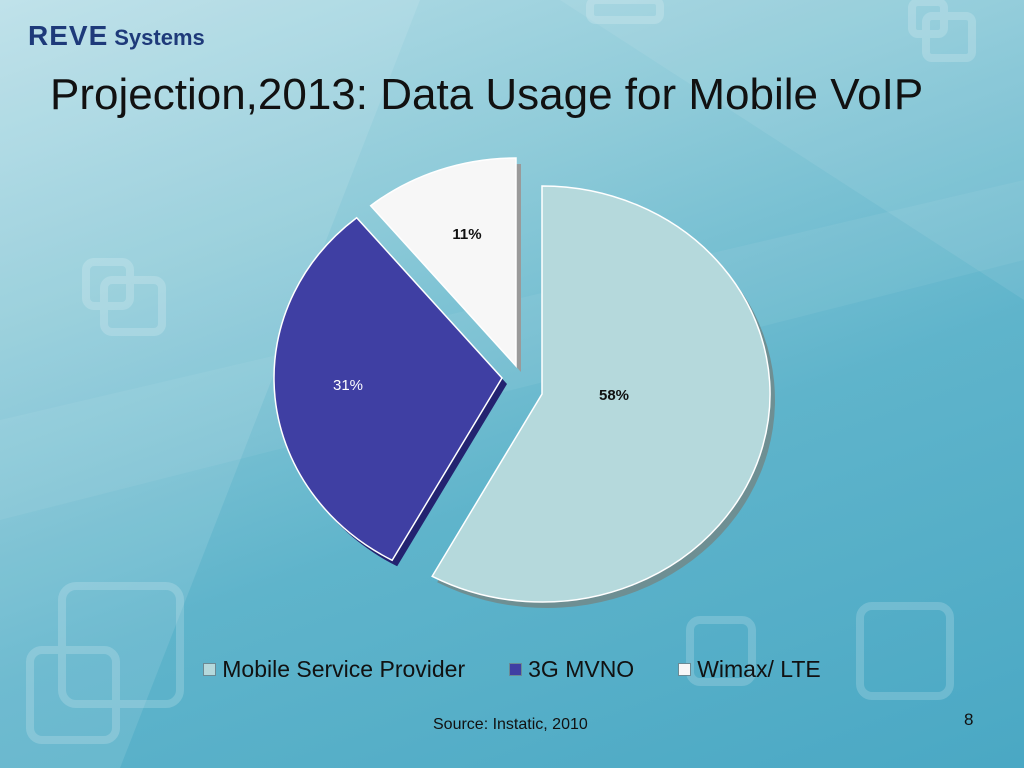 This screenshot has height=768, width=1024. What do you see at coordinates (510, 724) in the screenshot?
I see `source-note: Source: Instatic, 2010` at bounding box center [510, 724].